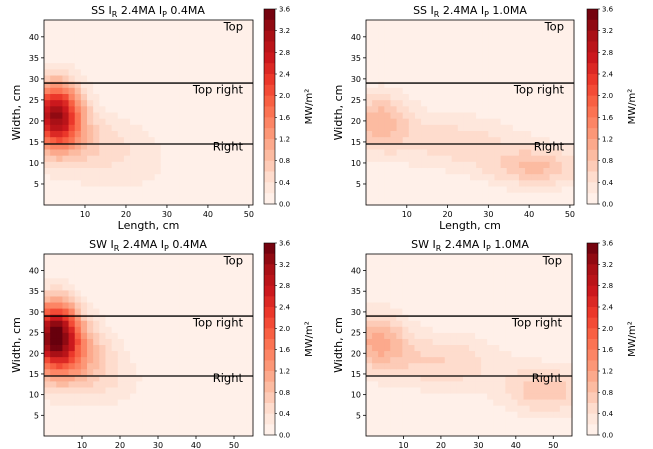 This screenshot has height=449, width=653. What do you see at coordinates (34, 312) in the screenshot?
I see `y-tick-label: 30` at bounding box center [34, 312].